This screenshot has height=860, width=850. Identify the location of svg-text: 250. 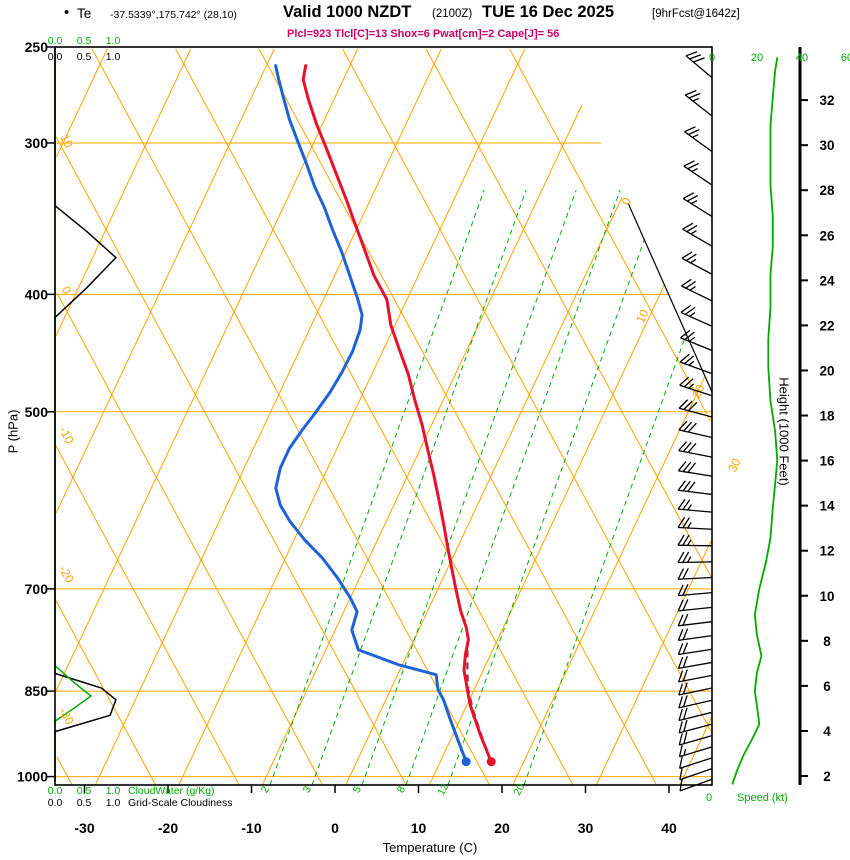
(37, 47).